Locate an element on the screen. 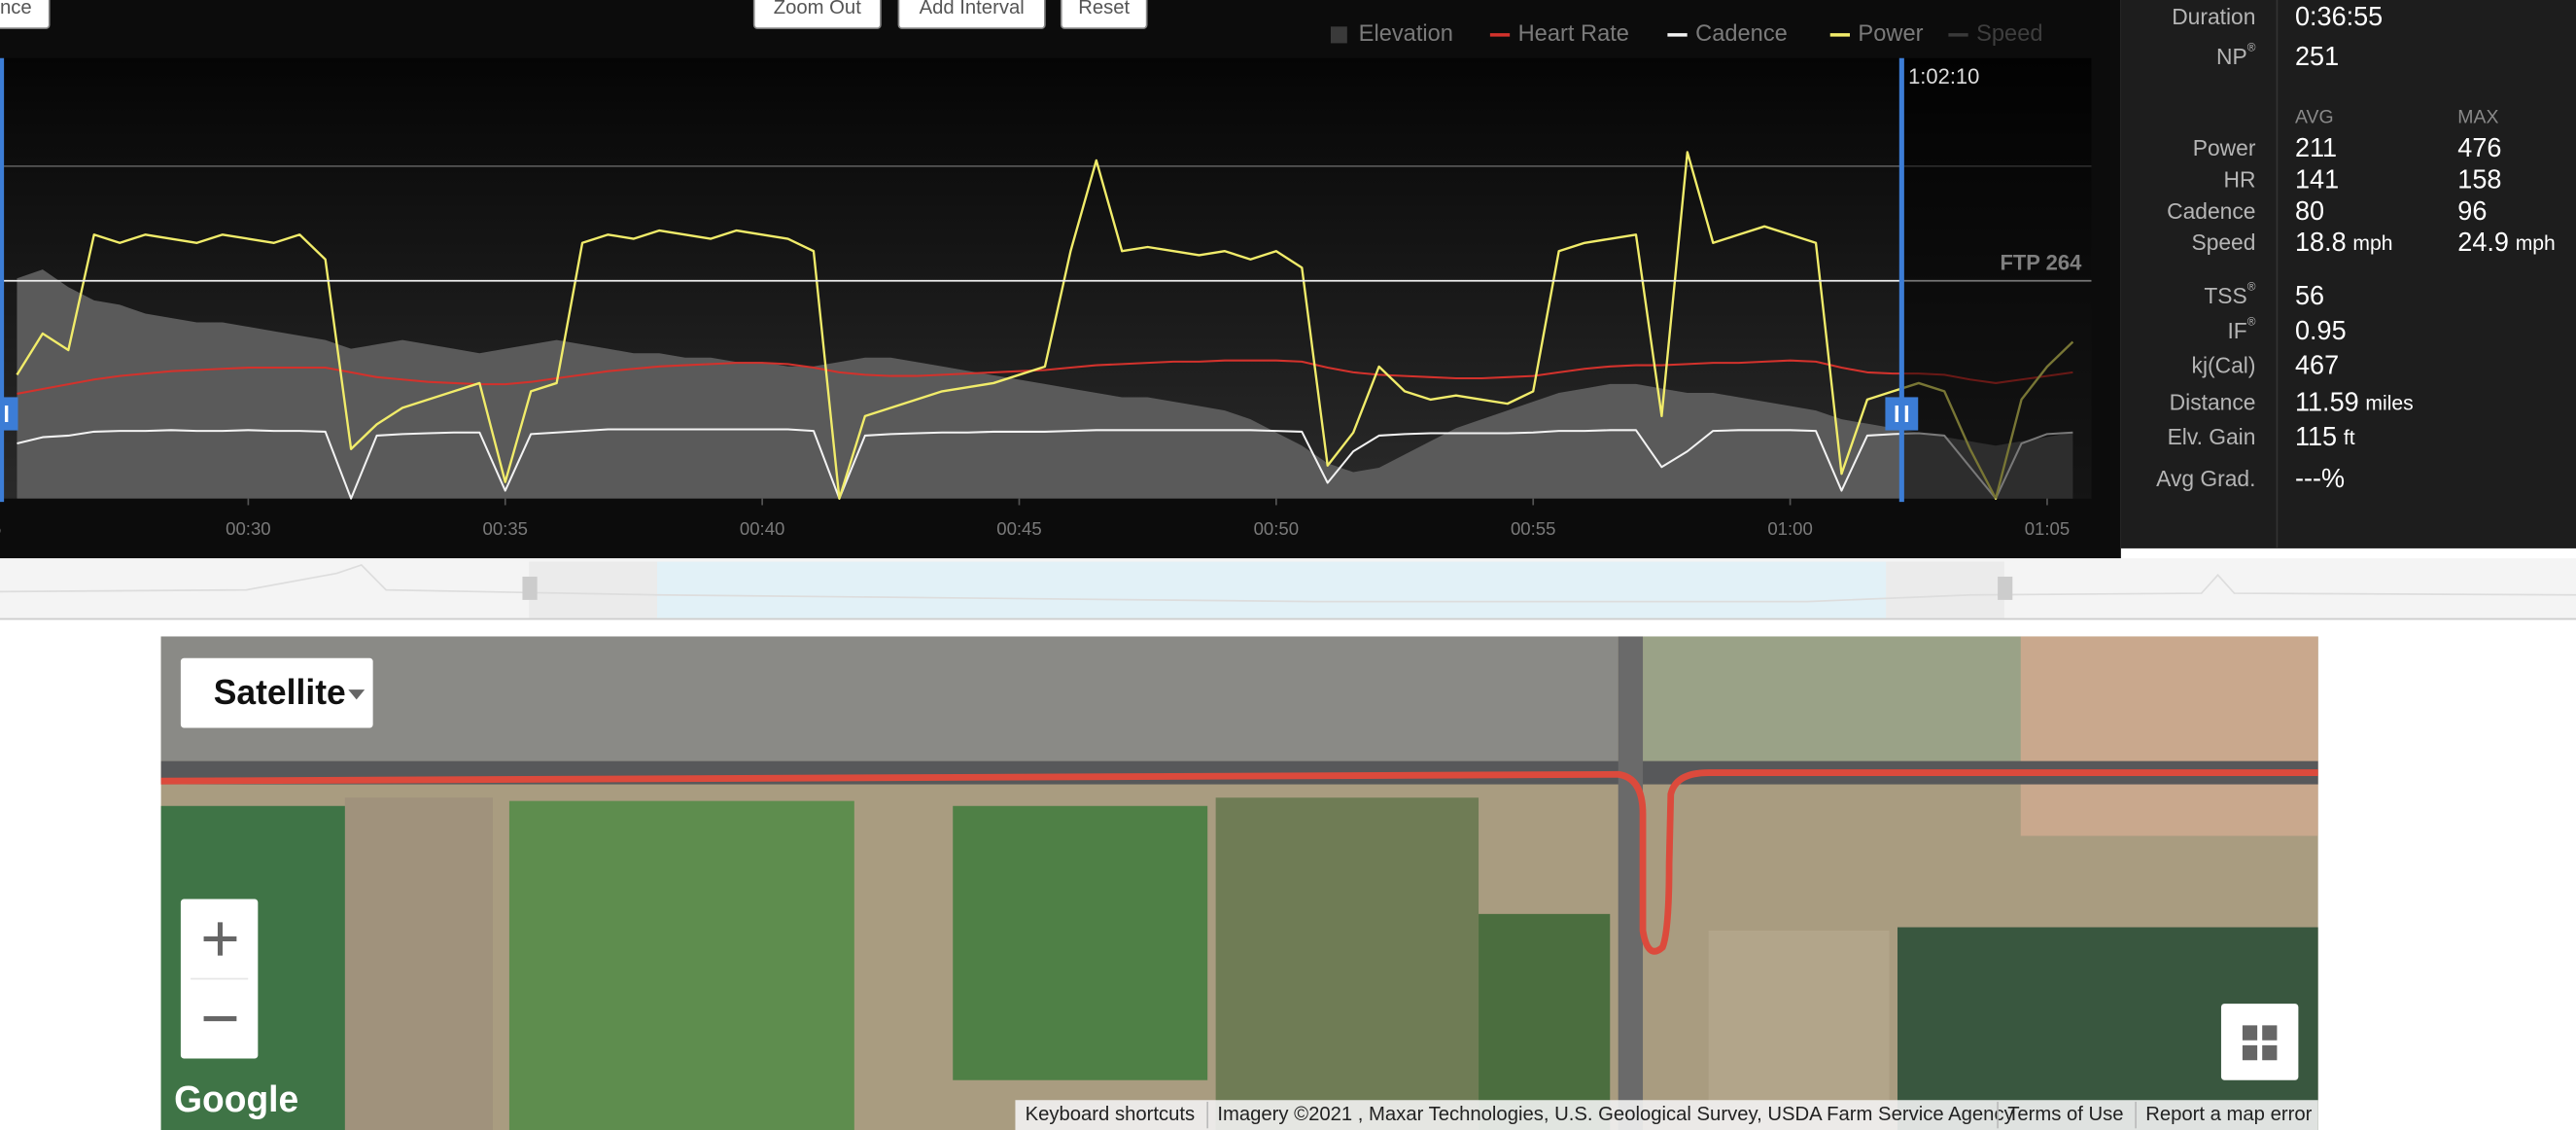 The image size is (2576, 1130). stat-label: Speed is located at coordinates (2223, 242).